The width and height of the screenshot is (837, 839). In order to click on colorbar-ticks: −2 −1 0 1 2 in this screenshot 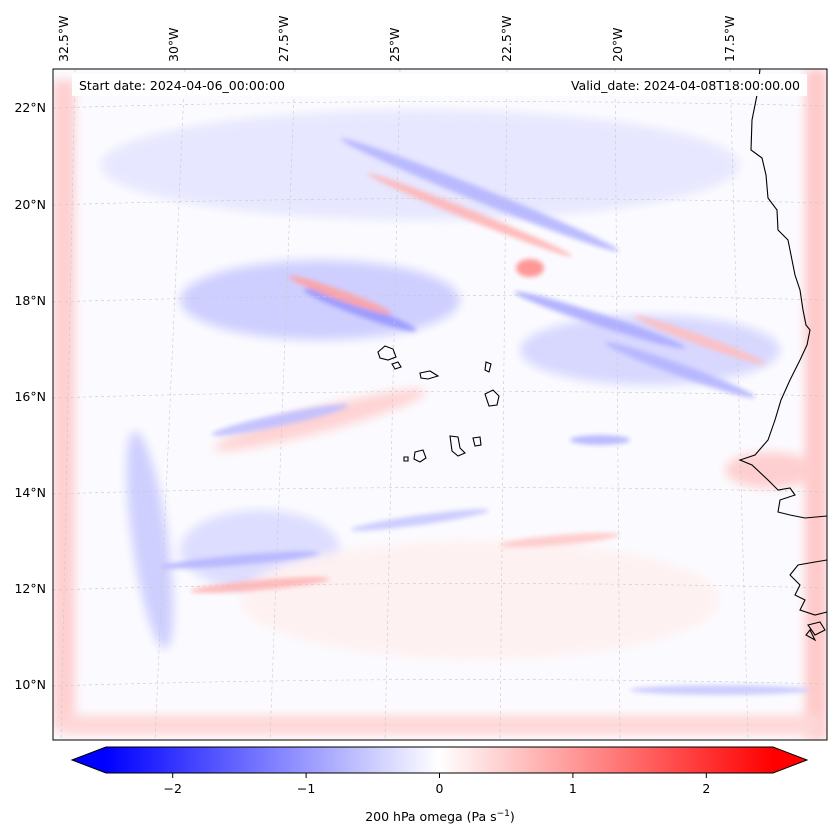, I will do `click(436, 784)`.